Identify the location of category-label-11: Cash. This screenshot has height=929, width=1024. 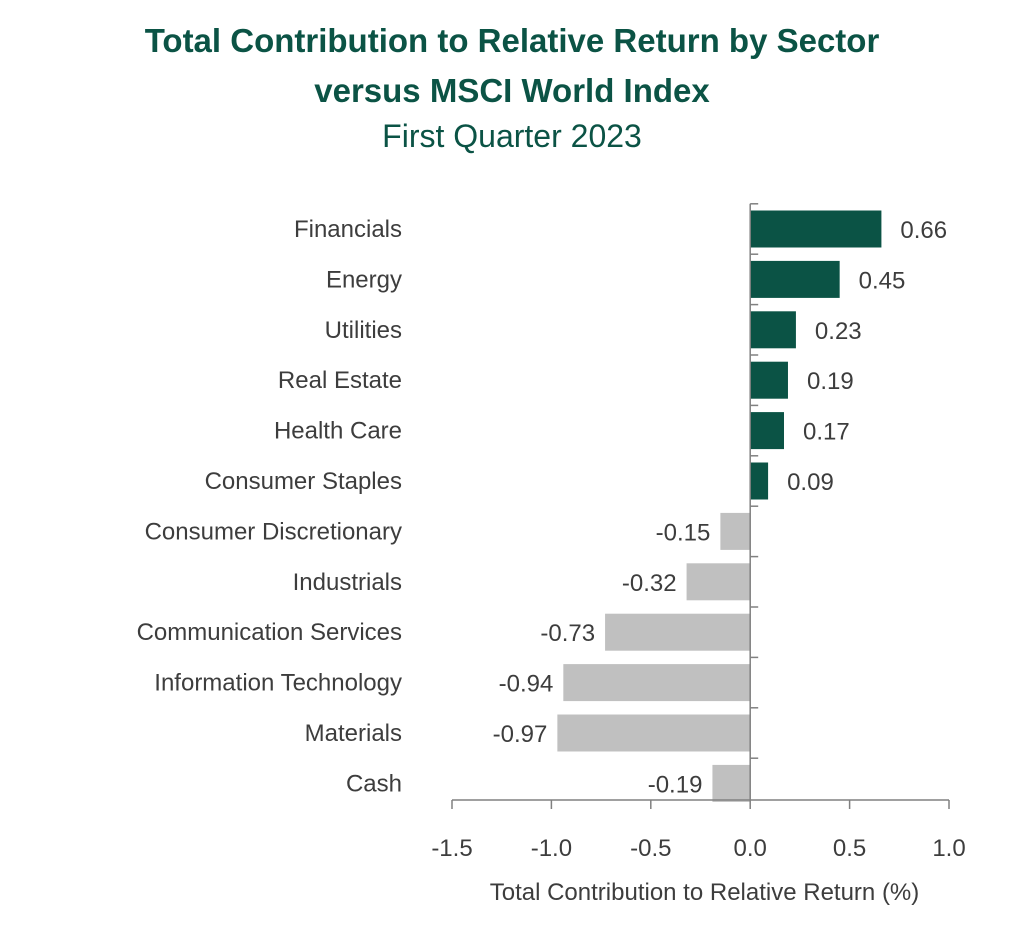
(374, 783).